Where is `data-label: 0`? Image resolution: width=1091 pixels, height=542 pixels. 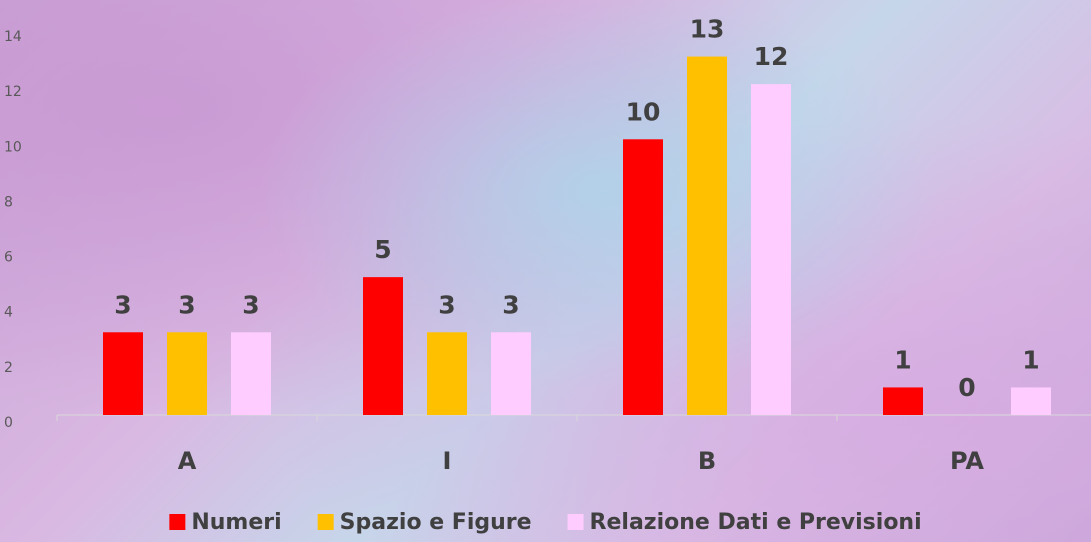
data-label: 0 is located at coordinates (966, 387).